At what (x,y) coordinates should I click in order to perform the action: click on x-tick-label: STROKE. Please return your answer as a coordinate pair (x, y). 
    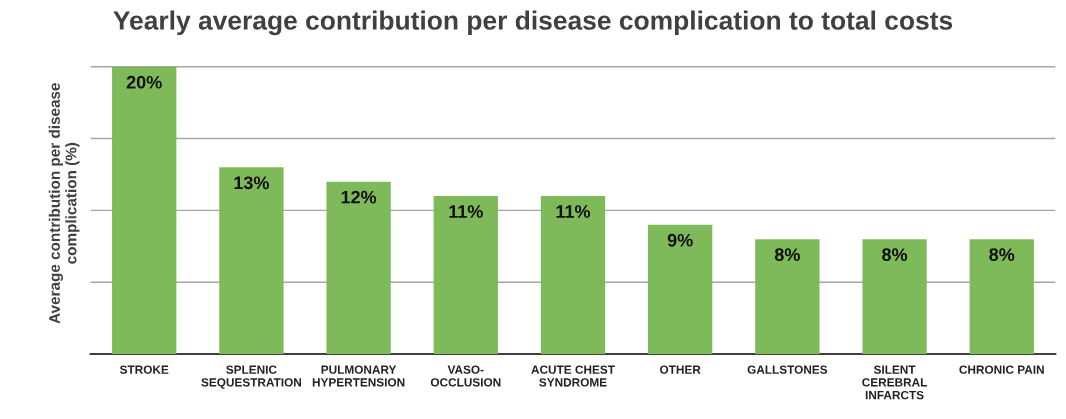
    Looking at the image, I should click on (144, 369).